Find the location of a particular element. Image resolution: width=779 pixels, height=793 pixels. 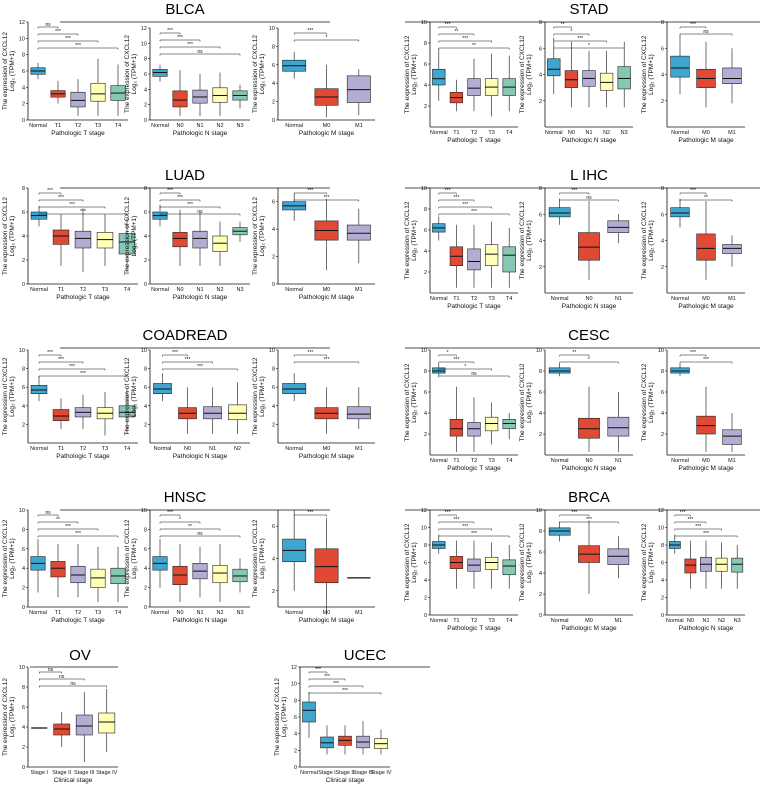

x-tick-label: M1 is located at coordinates (732, 461).